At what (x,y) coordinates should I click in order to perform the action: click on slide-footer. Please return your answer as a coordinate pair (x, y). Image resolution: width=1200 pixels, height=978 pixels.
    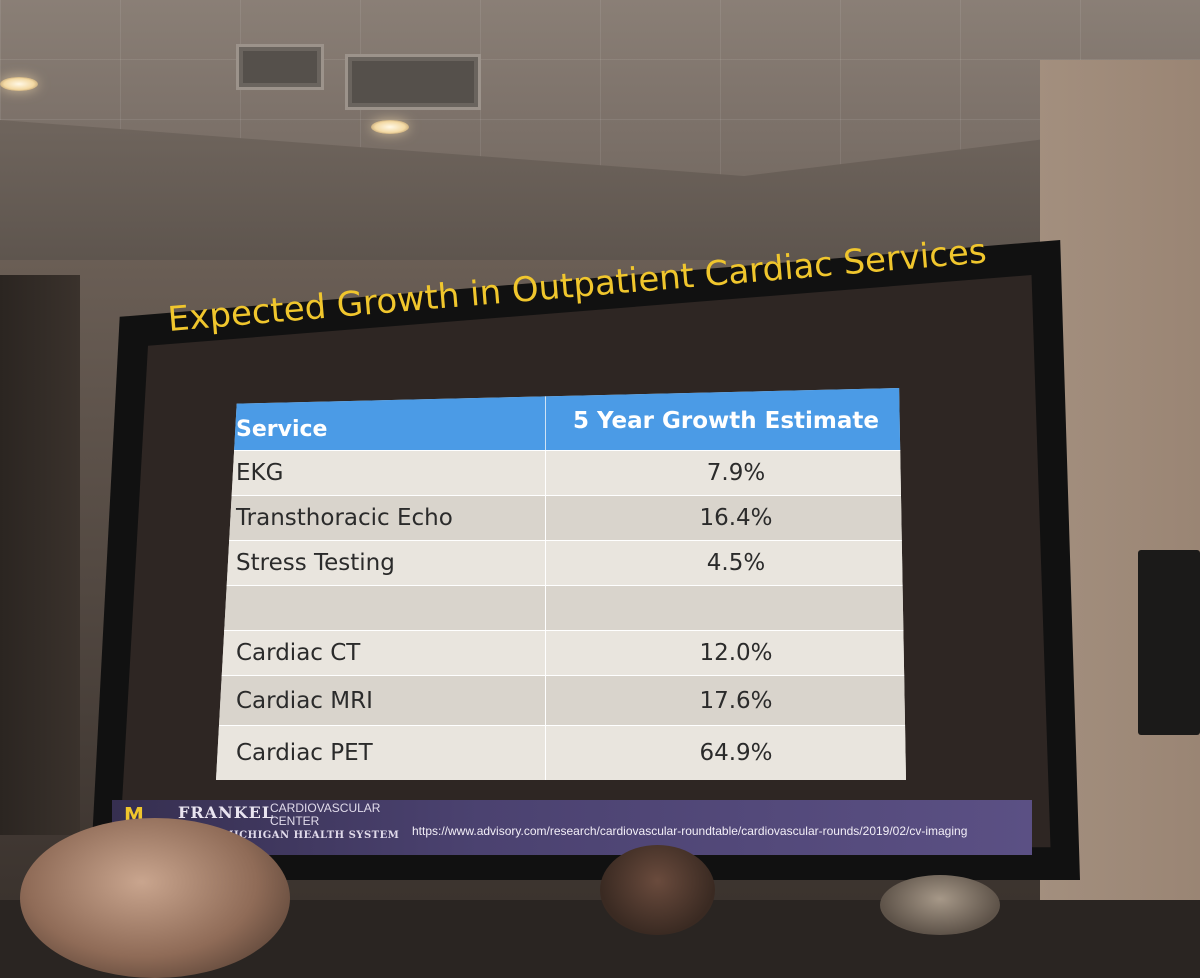
    Looking at the image, I should click on (572, 827).